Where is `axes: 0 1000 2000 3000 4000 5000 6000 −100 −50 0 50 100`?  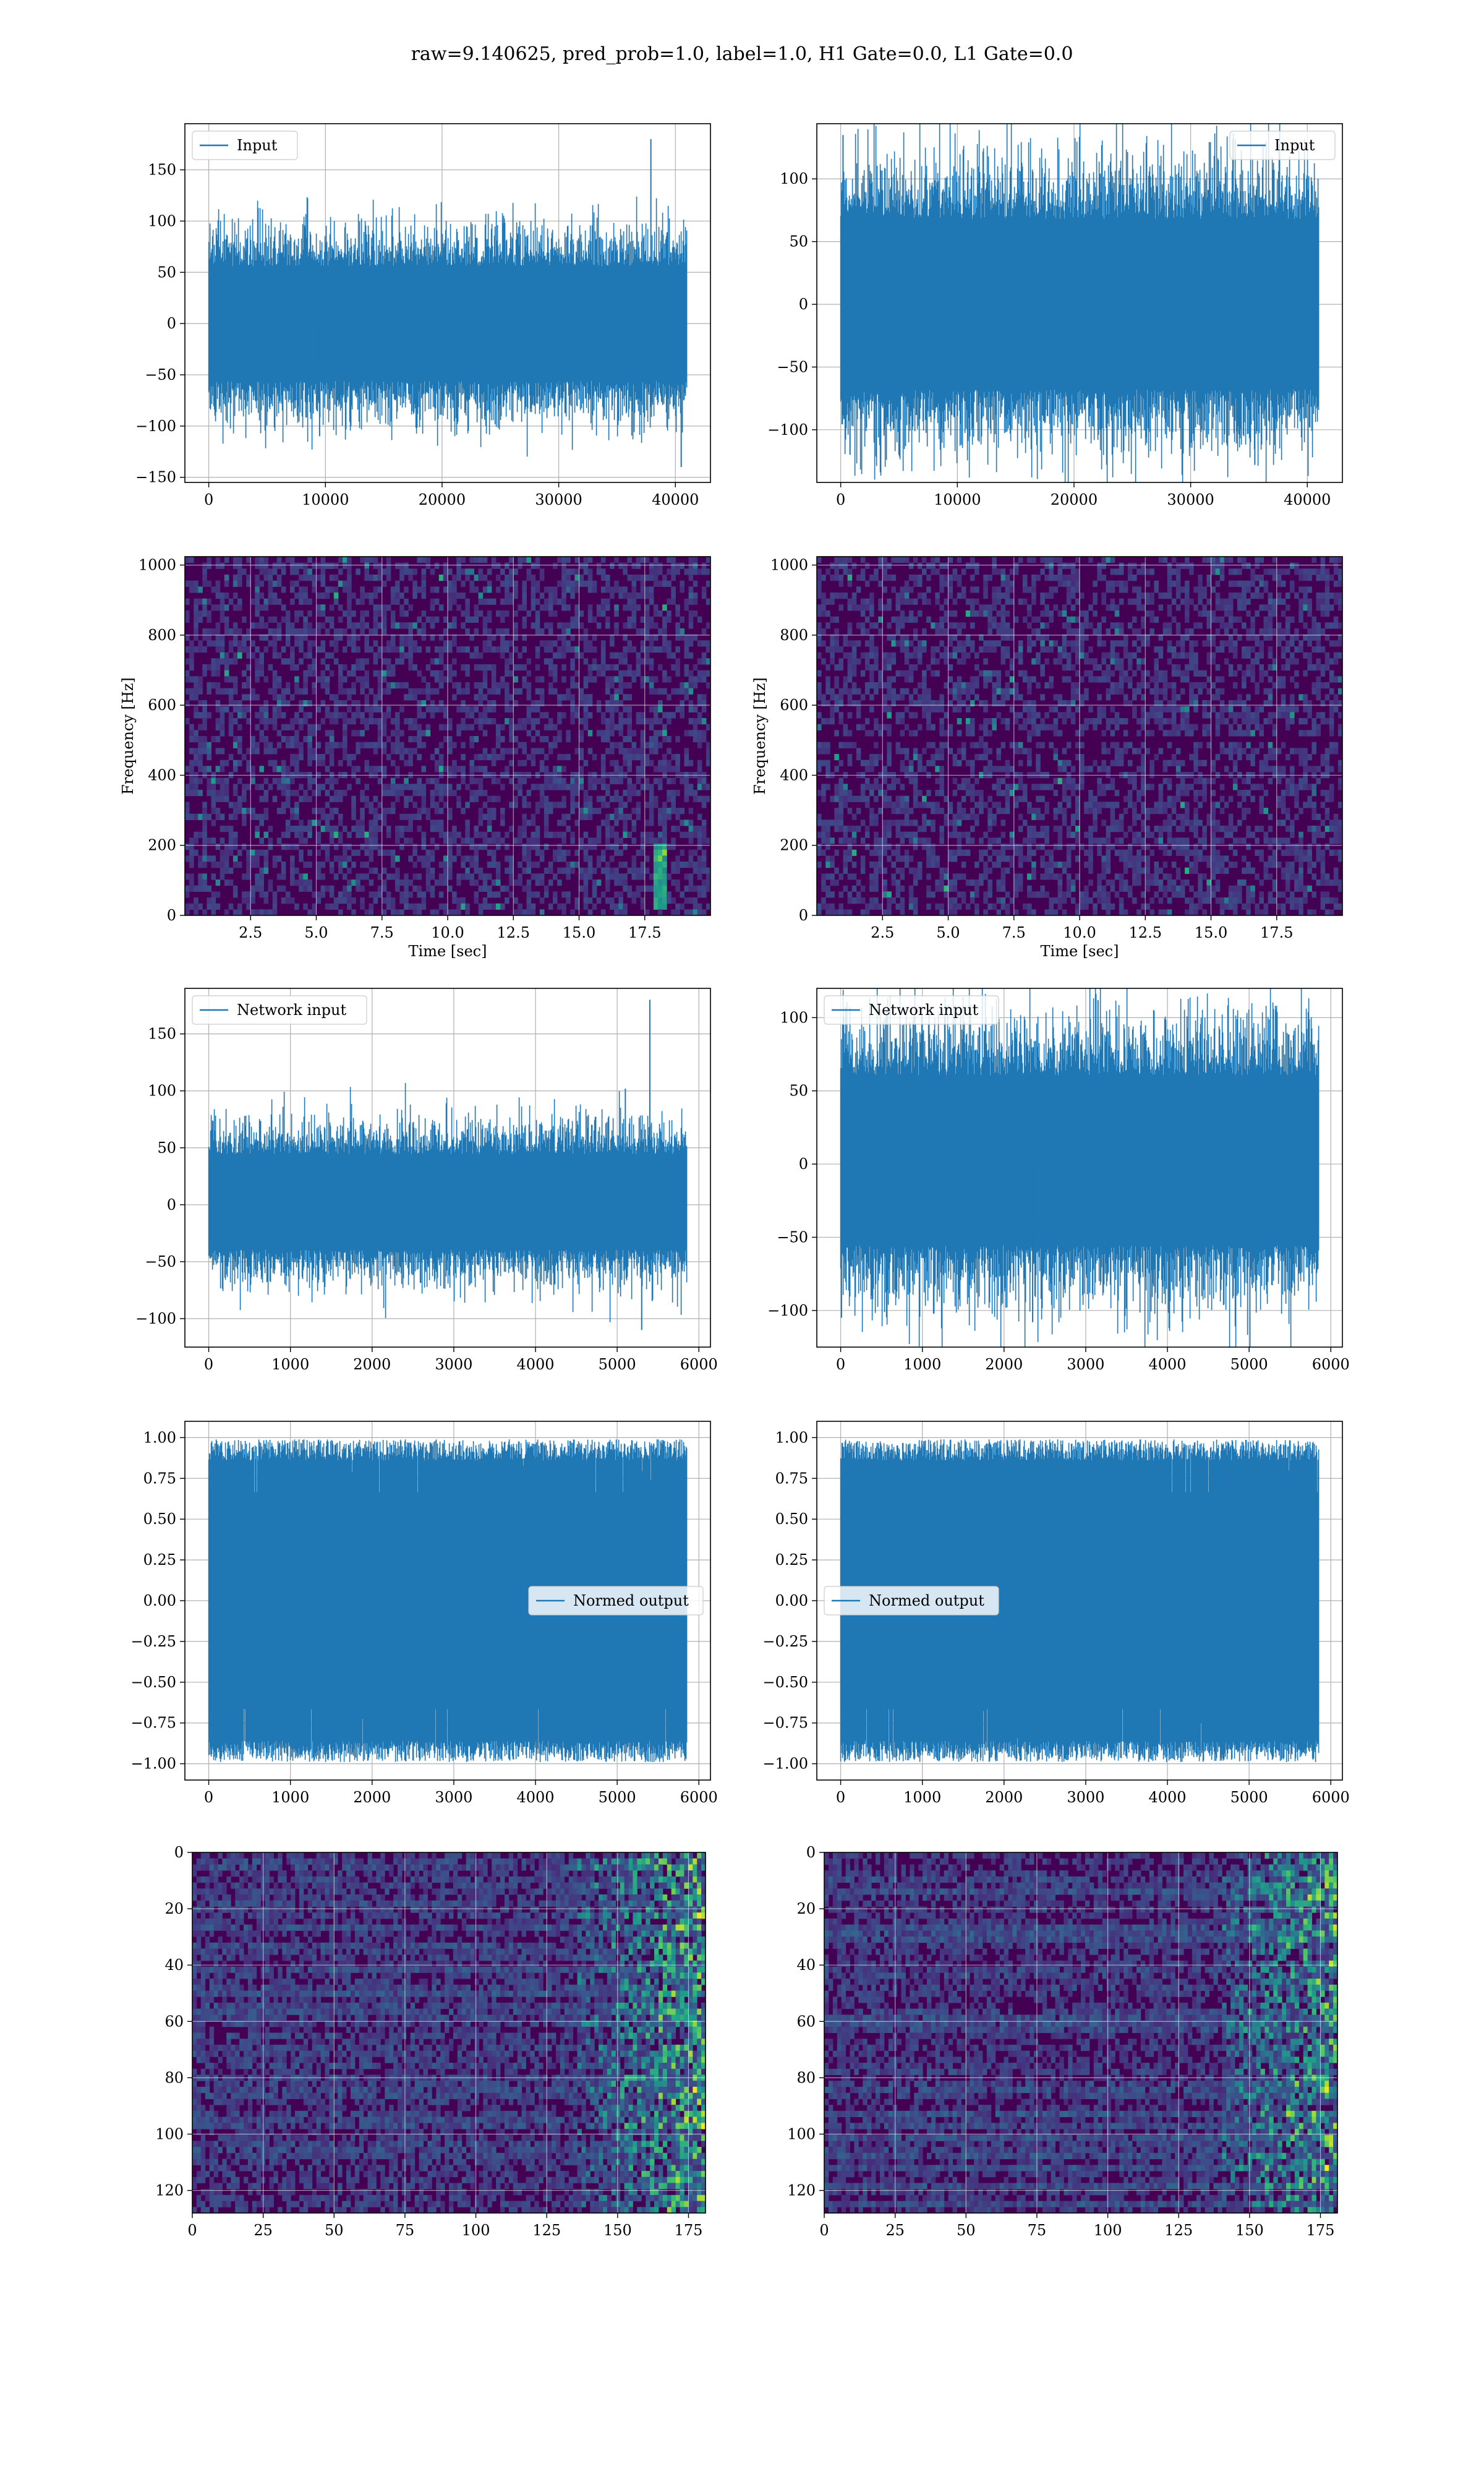
axes: 0 1000 2000 3000 4000 5000 6000 −100 −50 0 50 100 is located at coordinates (1058, 1191).